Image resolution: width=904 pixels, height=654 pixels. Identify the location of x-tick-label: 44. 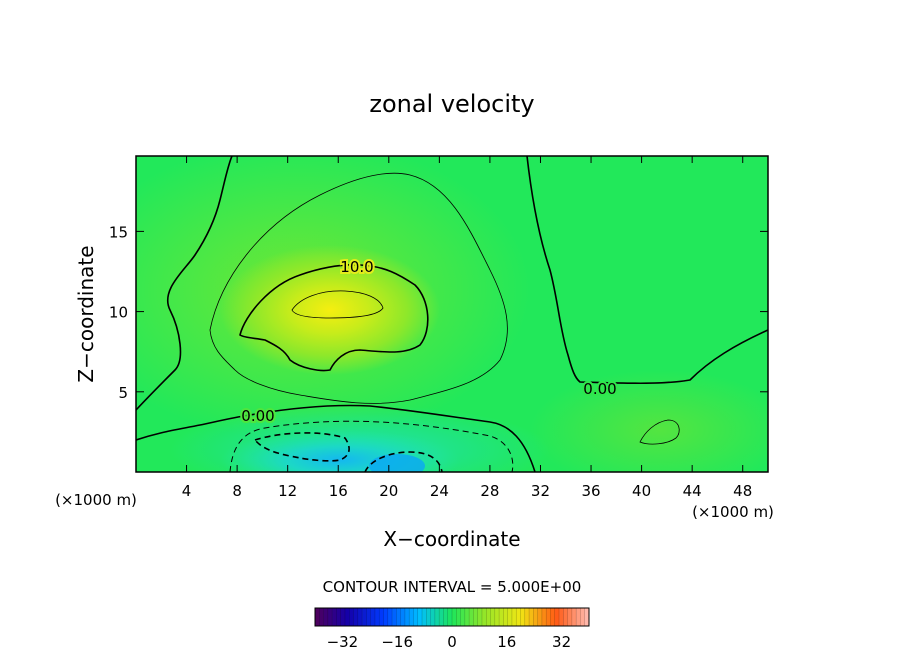
(692, 491).